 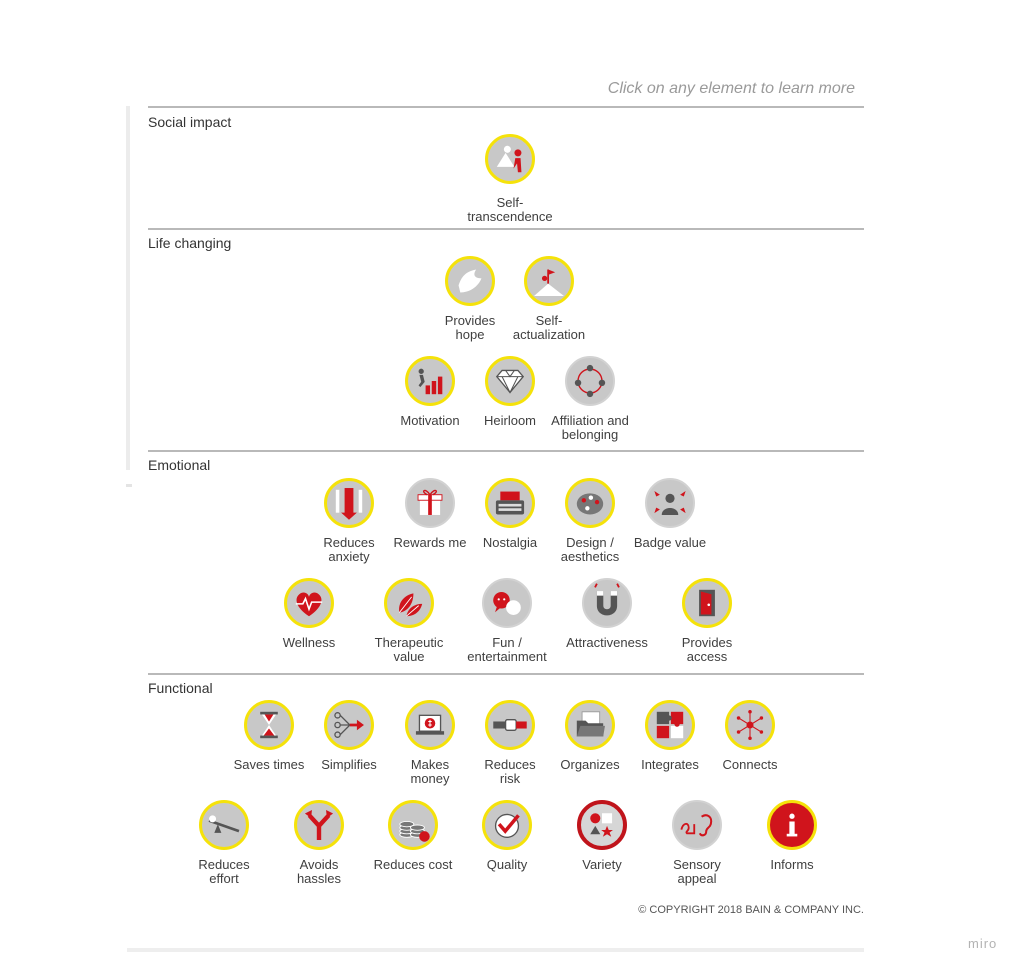 I want to click on element-label: Avoids hassles, so click(x=319, y=871).